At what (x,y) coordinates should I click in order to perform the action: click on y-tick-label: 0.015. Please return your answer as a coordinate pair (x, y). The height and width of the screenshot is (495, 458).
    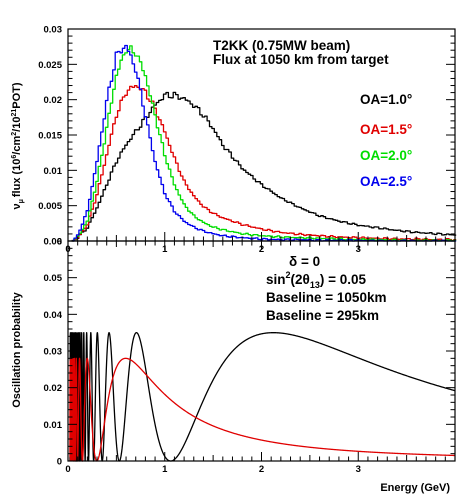
    Looking at the image, I should click on (50, 136).